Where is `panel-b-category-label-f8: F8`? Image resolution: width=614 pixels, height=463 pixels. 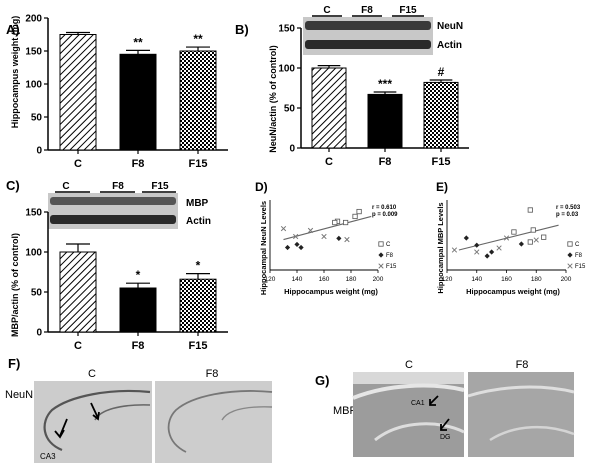
panel-b-category-label-f8: F8 is located at coordinates (385, 162).